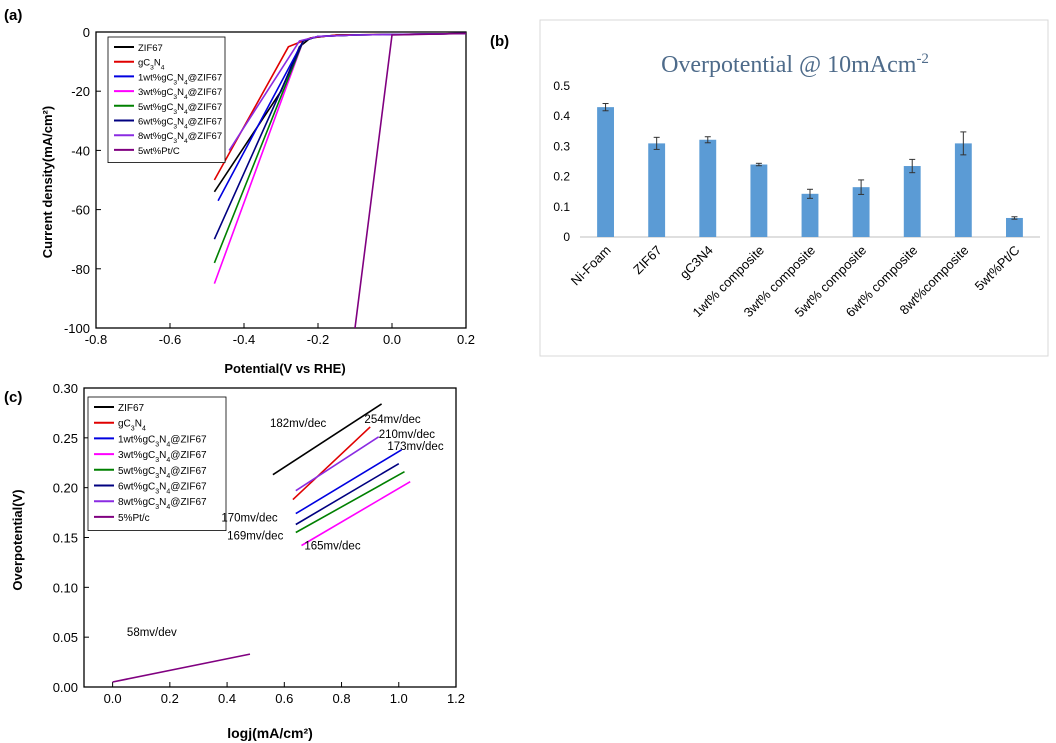 The image size is (1056, 743). Describe the element at coordinates (159, 151) in the screenshot. I see `legend-label: 5wt%Pt/C` at that location.